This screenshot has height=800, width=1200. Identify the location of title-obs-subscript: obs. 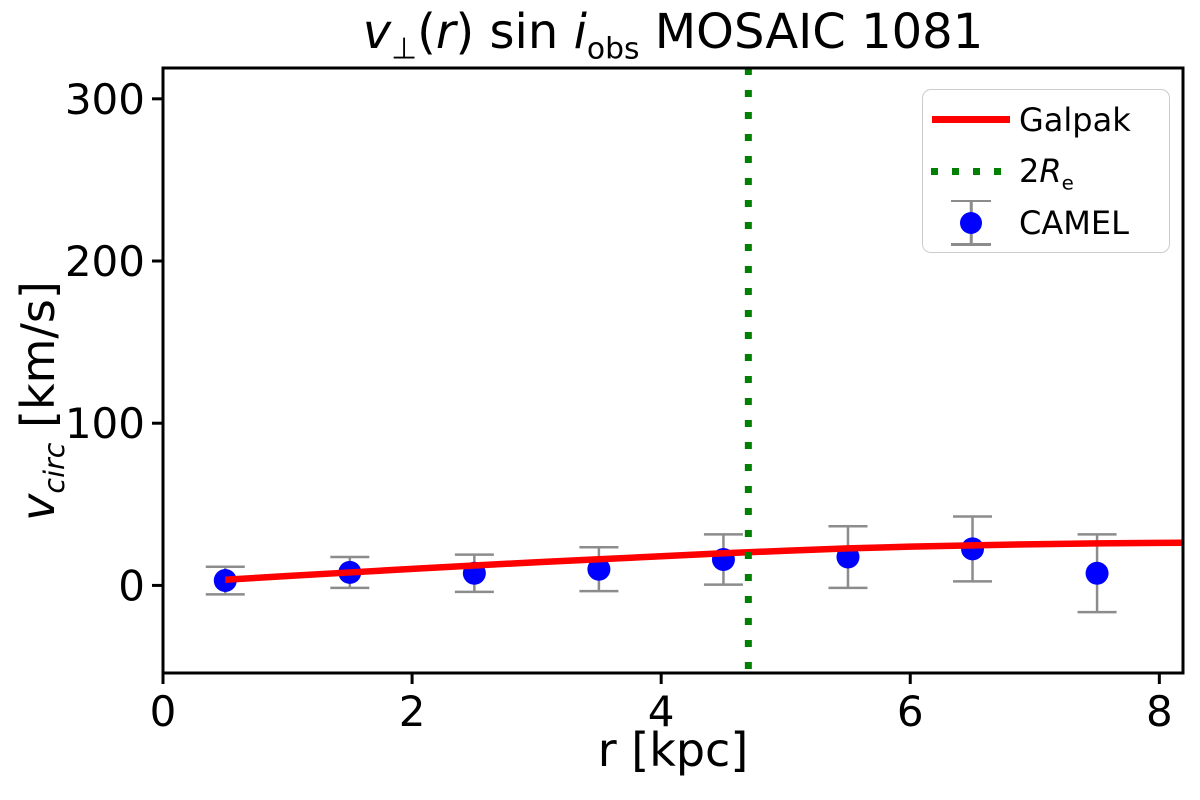
(613, 49).